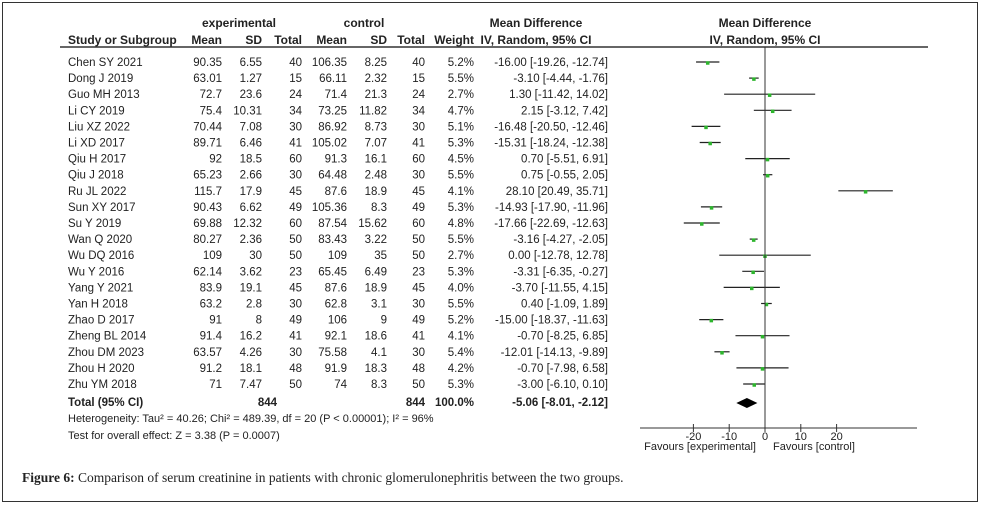 The image size is (983, 507). I want to click on plot-marks, so click(788, 234).